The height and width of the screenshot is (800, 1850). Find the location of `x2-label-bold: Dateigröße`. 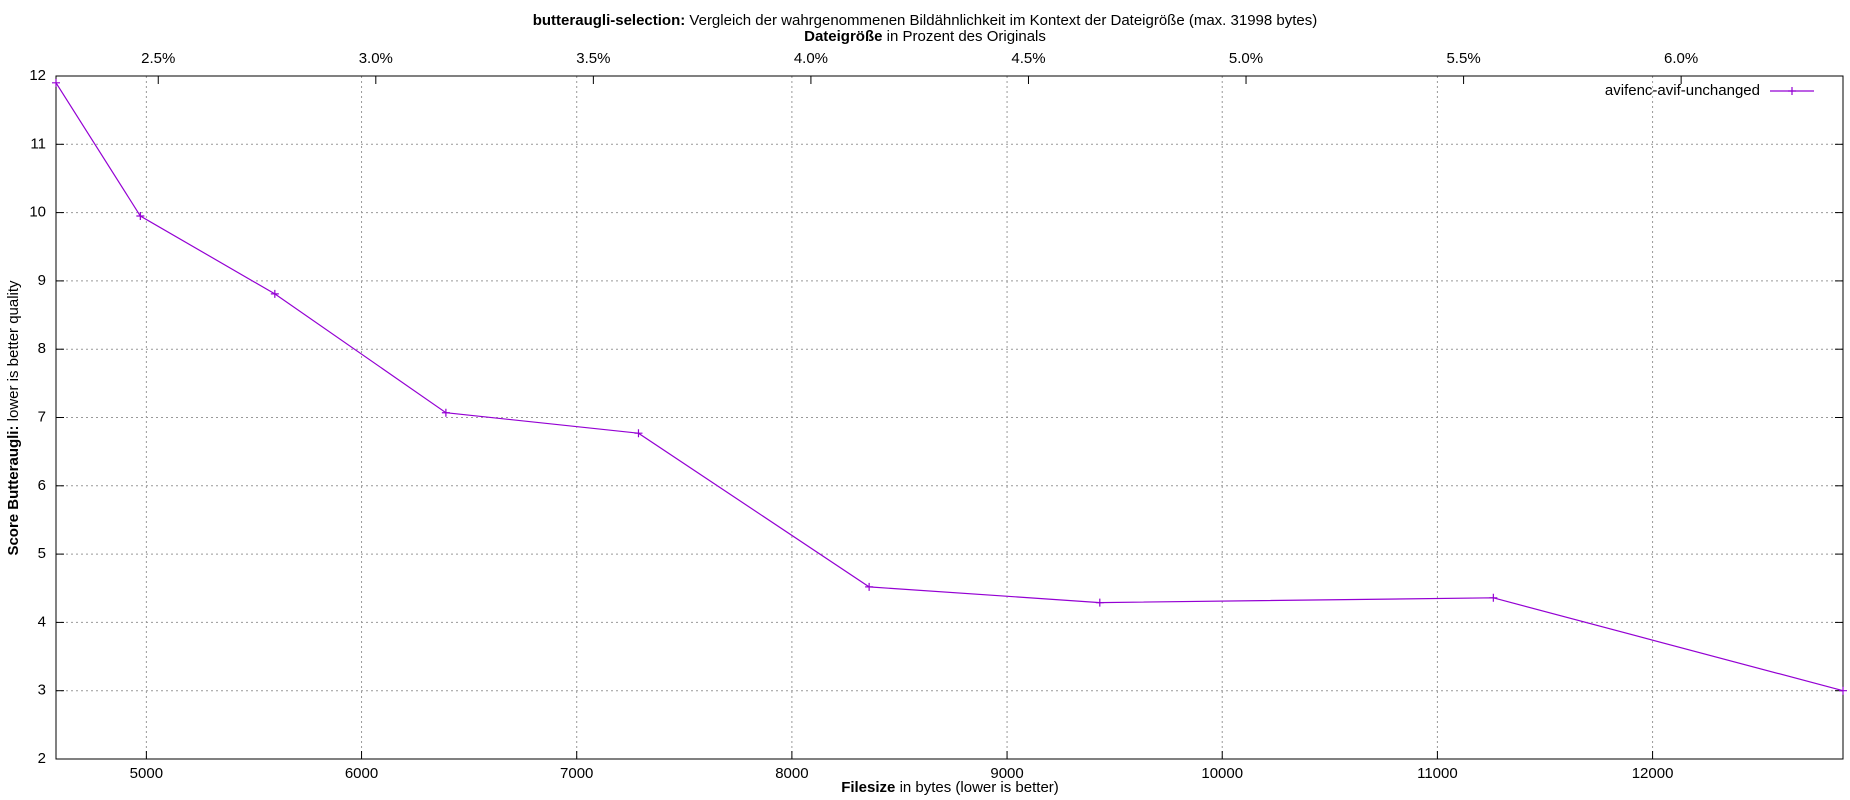

x2-label-bold: Dateigröße is located at coordinates (843, 36).